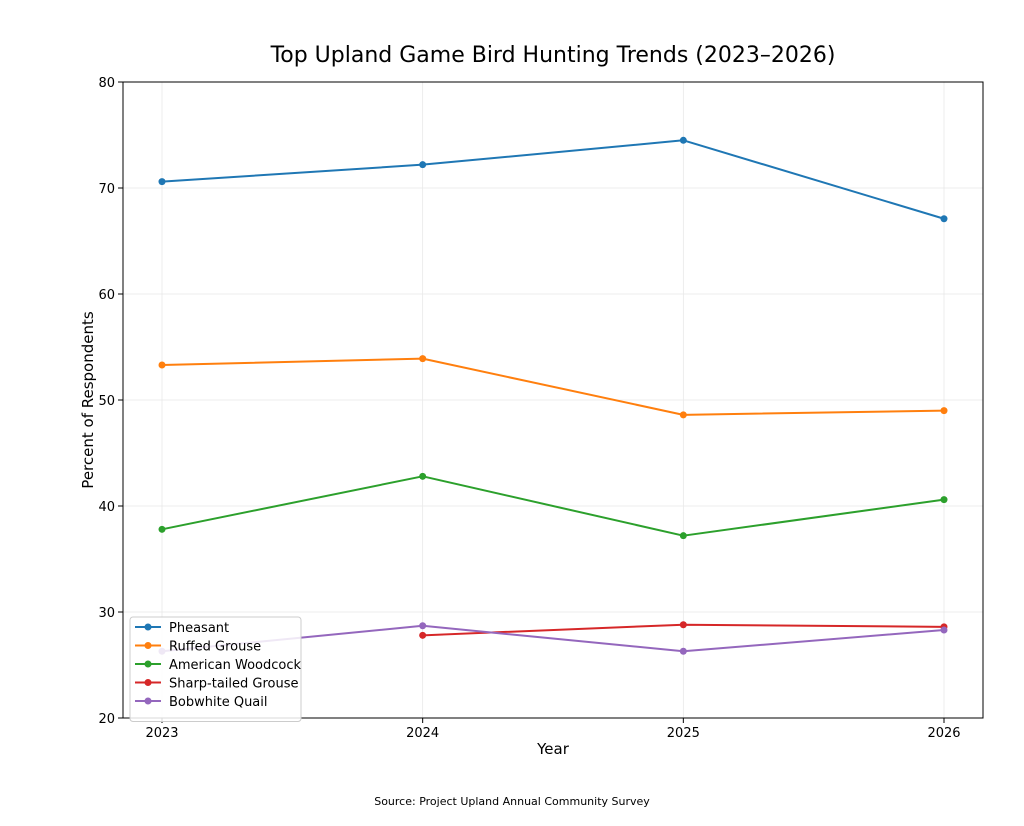  I want to click on y-tick-label: 40, so click(106, 507).